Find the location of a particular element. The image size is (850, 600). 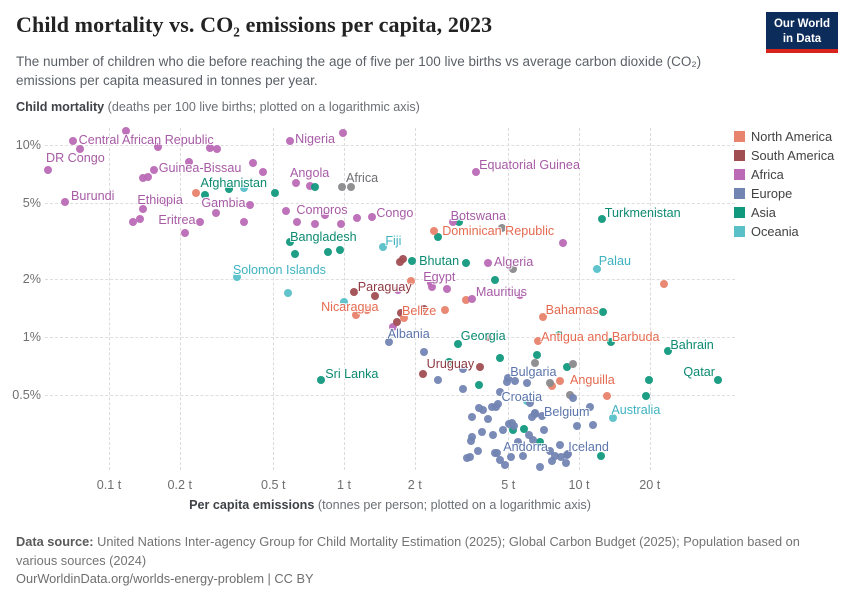

data-point-congo is located at coordinates (372, 217).